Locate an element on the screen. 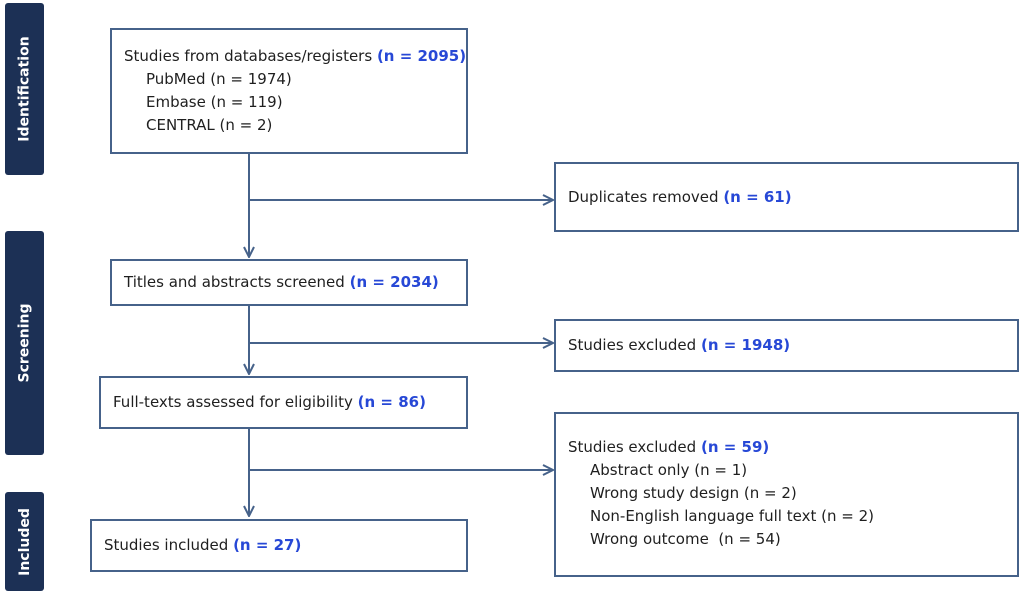 The width and height of the screenshot is (1024, 594). duplicates-box: Duplicates removed (n = 61) is located at coordinates (786, 197).